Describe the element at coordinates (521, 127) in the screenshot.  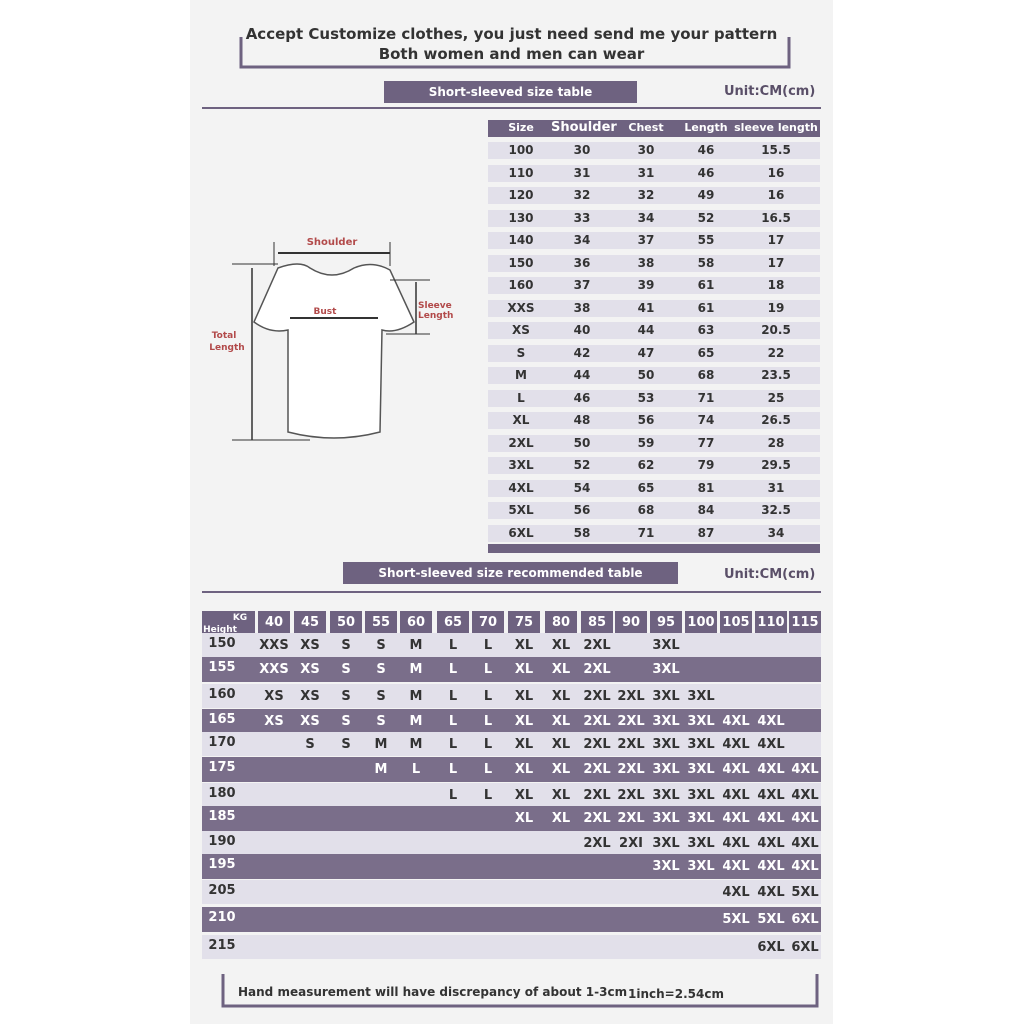
I see `column-header: Size` at that location.